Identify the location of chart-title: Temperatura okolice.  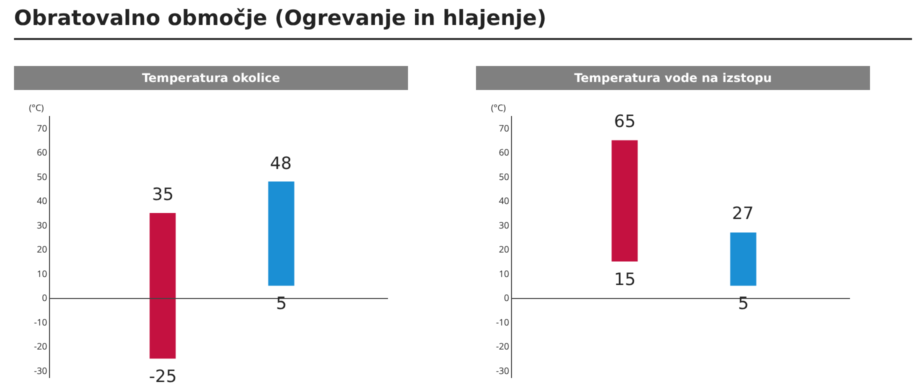
(211, 78).